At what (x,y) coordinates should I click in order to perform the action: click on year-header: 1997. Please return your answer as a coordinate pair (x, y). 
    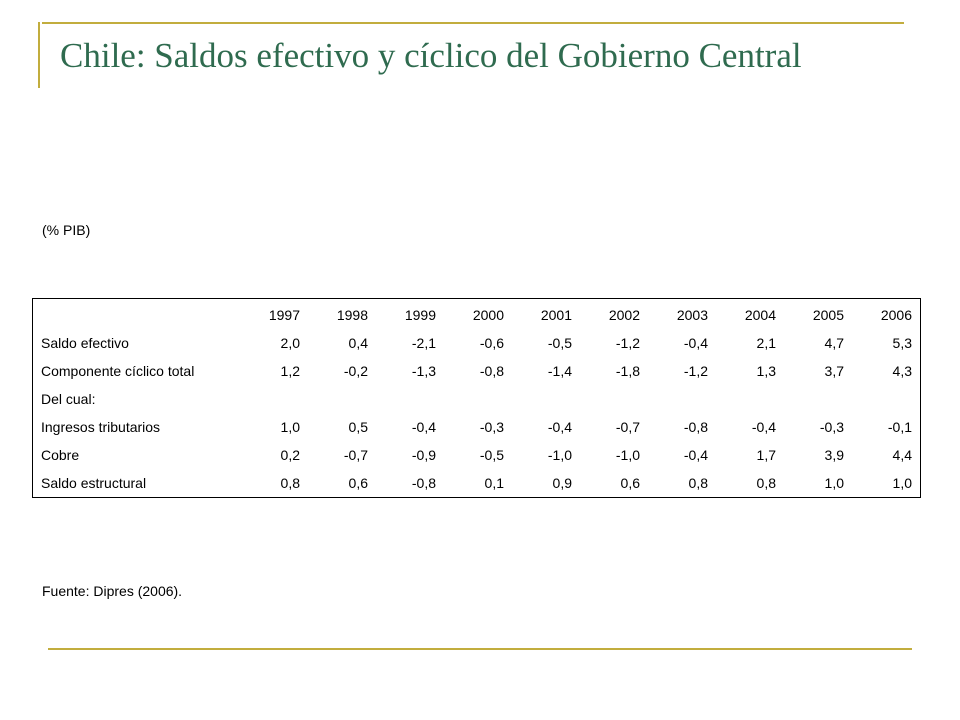
    Looking at the image, I should click on (284, 315).